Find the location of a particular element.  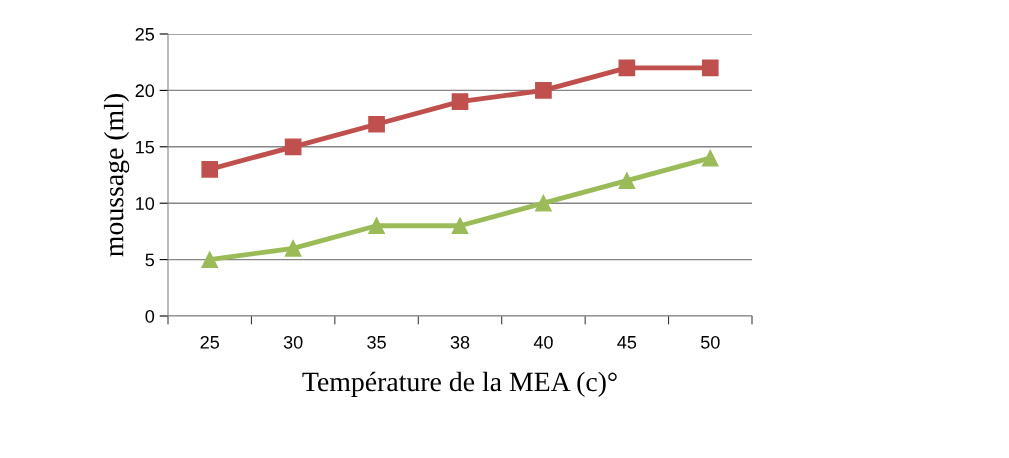

x-tick-label: 35 is located at coordinates (376, 342).